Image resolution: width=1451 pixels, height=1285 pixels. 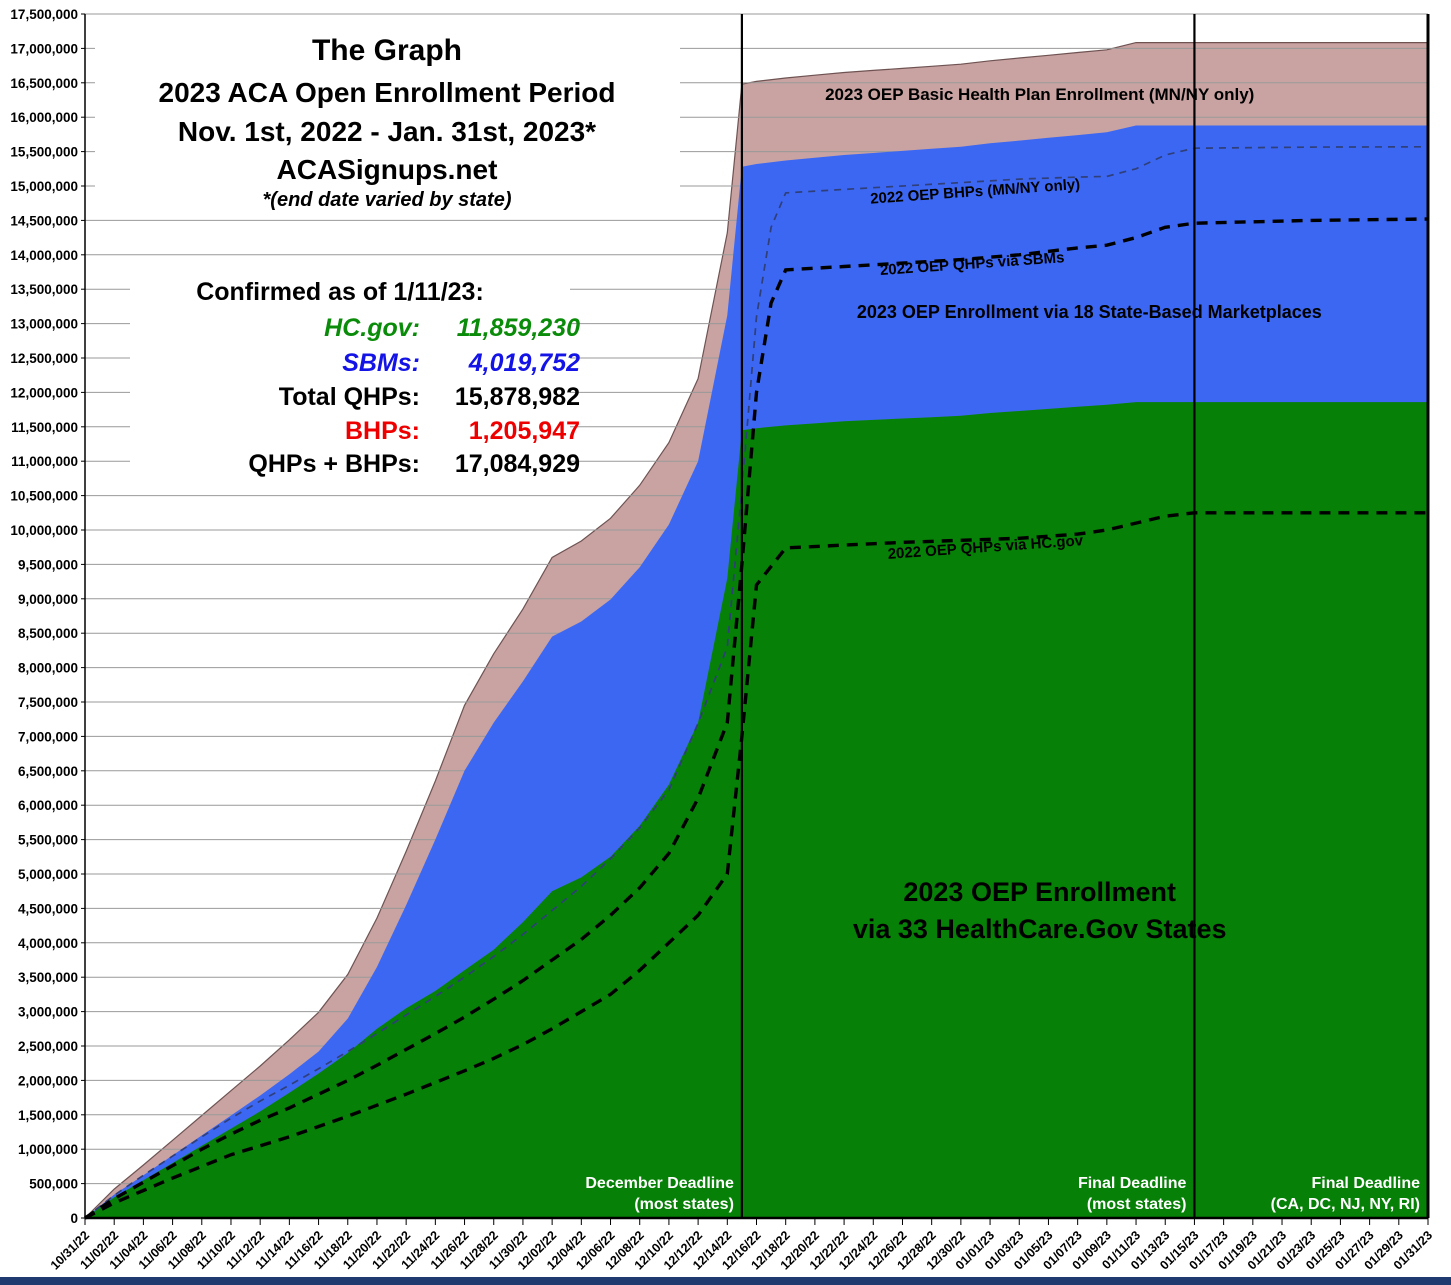 What do you see at coordinates (44, 14) in the screenshot?
I see `y-tick-label: 17,500,000` at bounding box center [44, 14].